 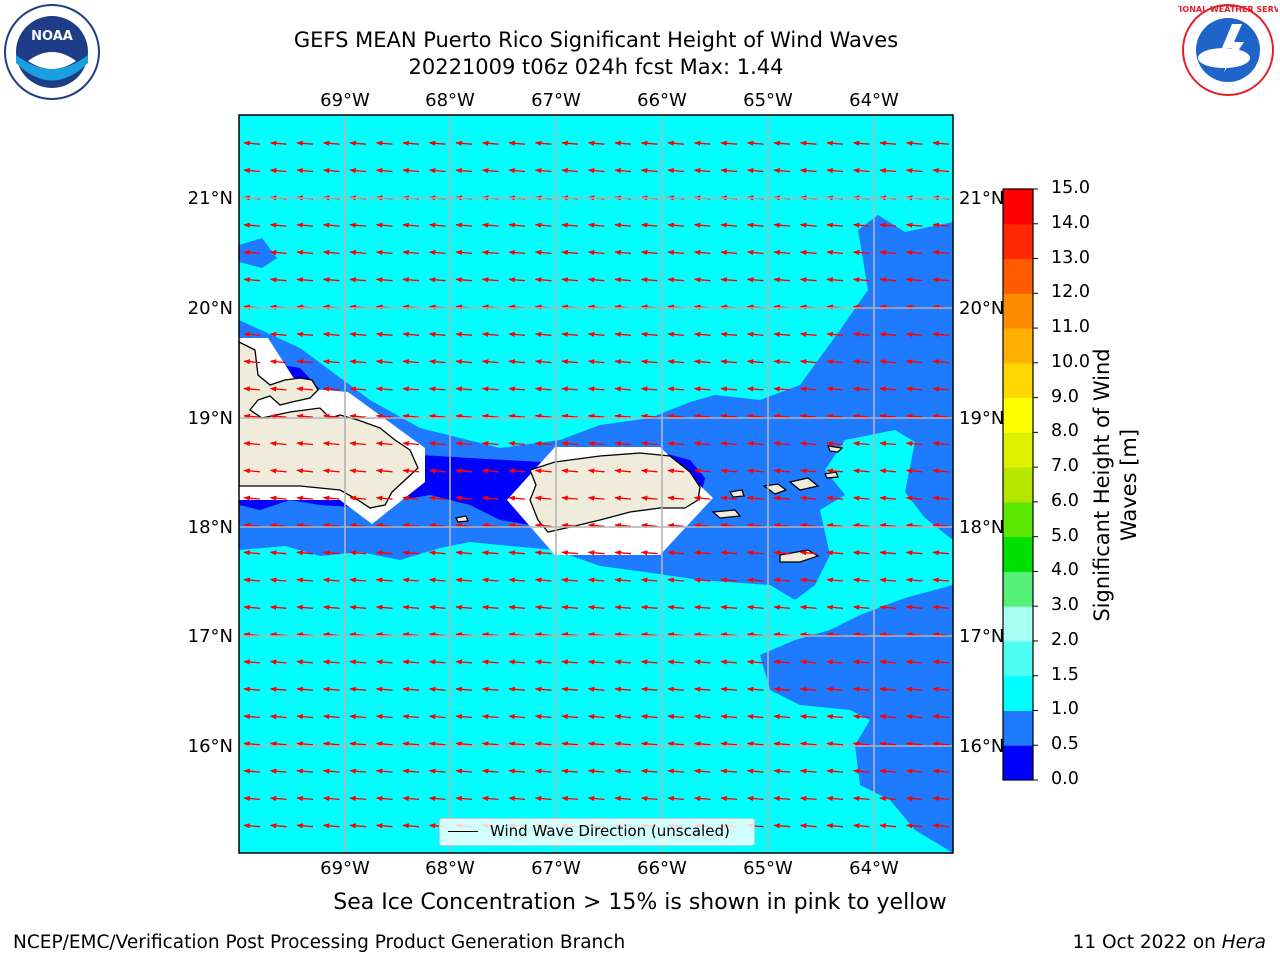 I want to click on footer-date: 11 Oct 2022 on Hera, so click(x=1169, y=942).